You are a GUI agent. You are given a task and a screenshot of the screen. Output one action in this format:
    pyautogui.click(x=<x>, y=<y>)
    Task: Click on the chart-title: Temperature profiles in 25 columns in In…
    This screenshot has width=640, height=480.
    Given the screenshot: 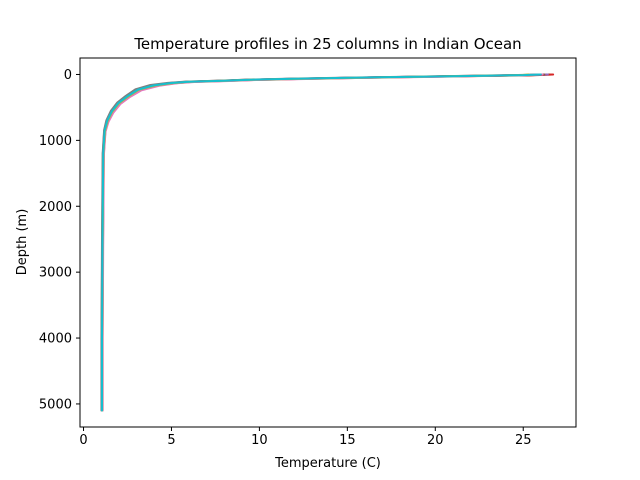 What is the action you would take?
    pyautogui.click(x=327, y=44)
    